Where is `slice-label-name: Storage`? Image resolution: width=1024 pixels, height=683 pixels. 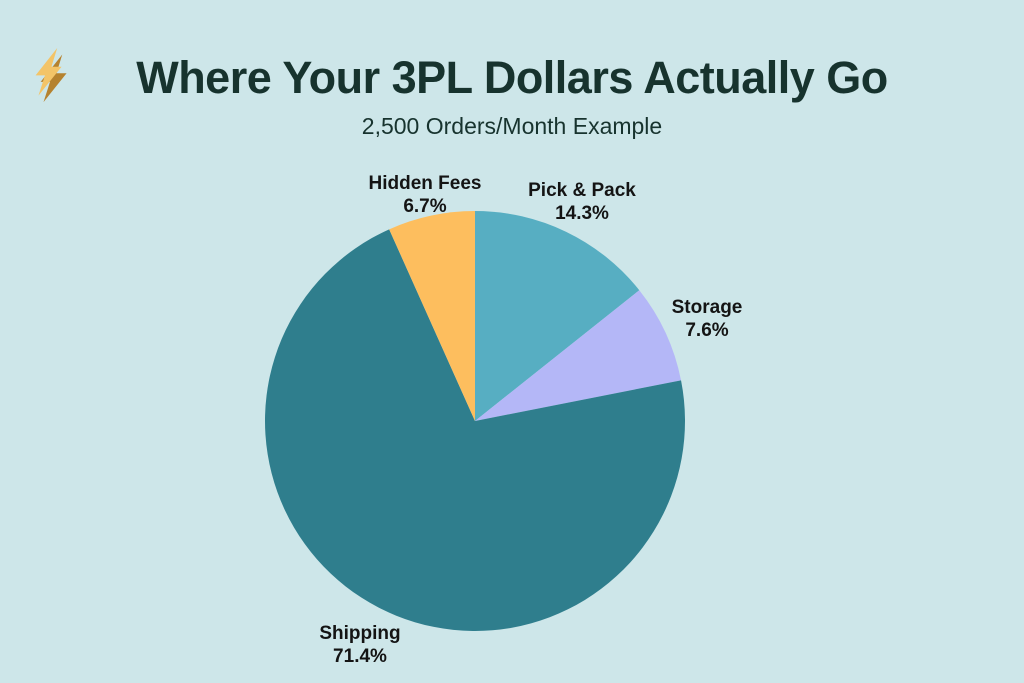
slice-label-name: Storage is located at coordinates (707, 307).